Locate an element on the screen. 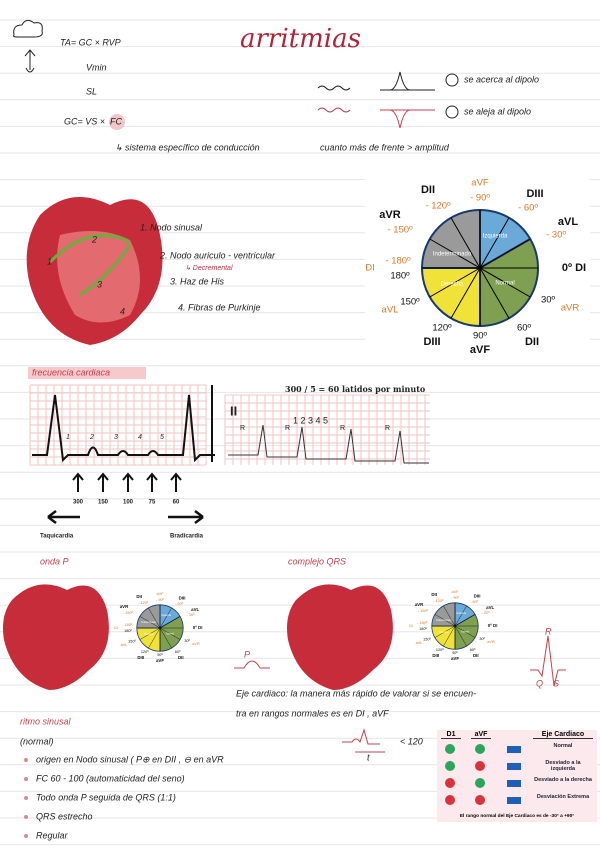 This screenshot has width=600, height=848. wave-label: S is located at coordinates (556, 683).